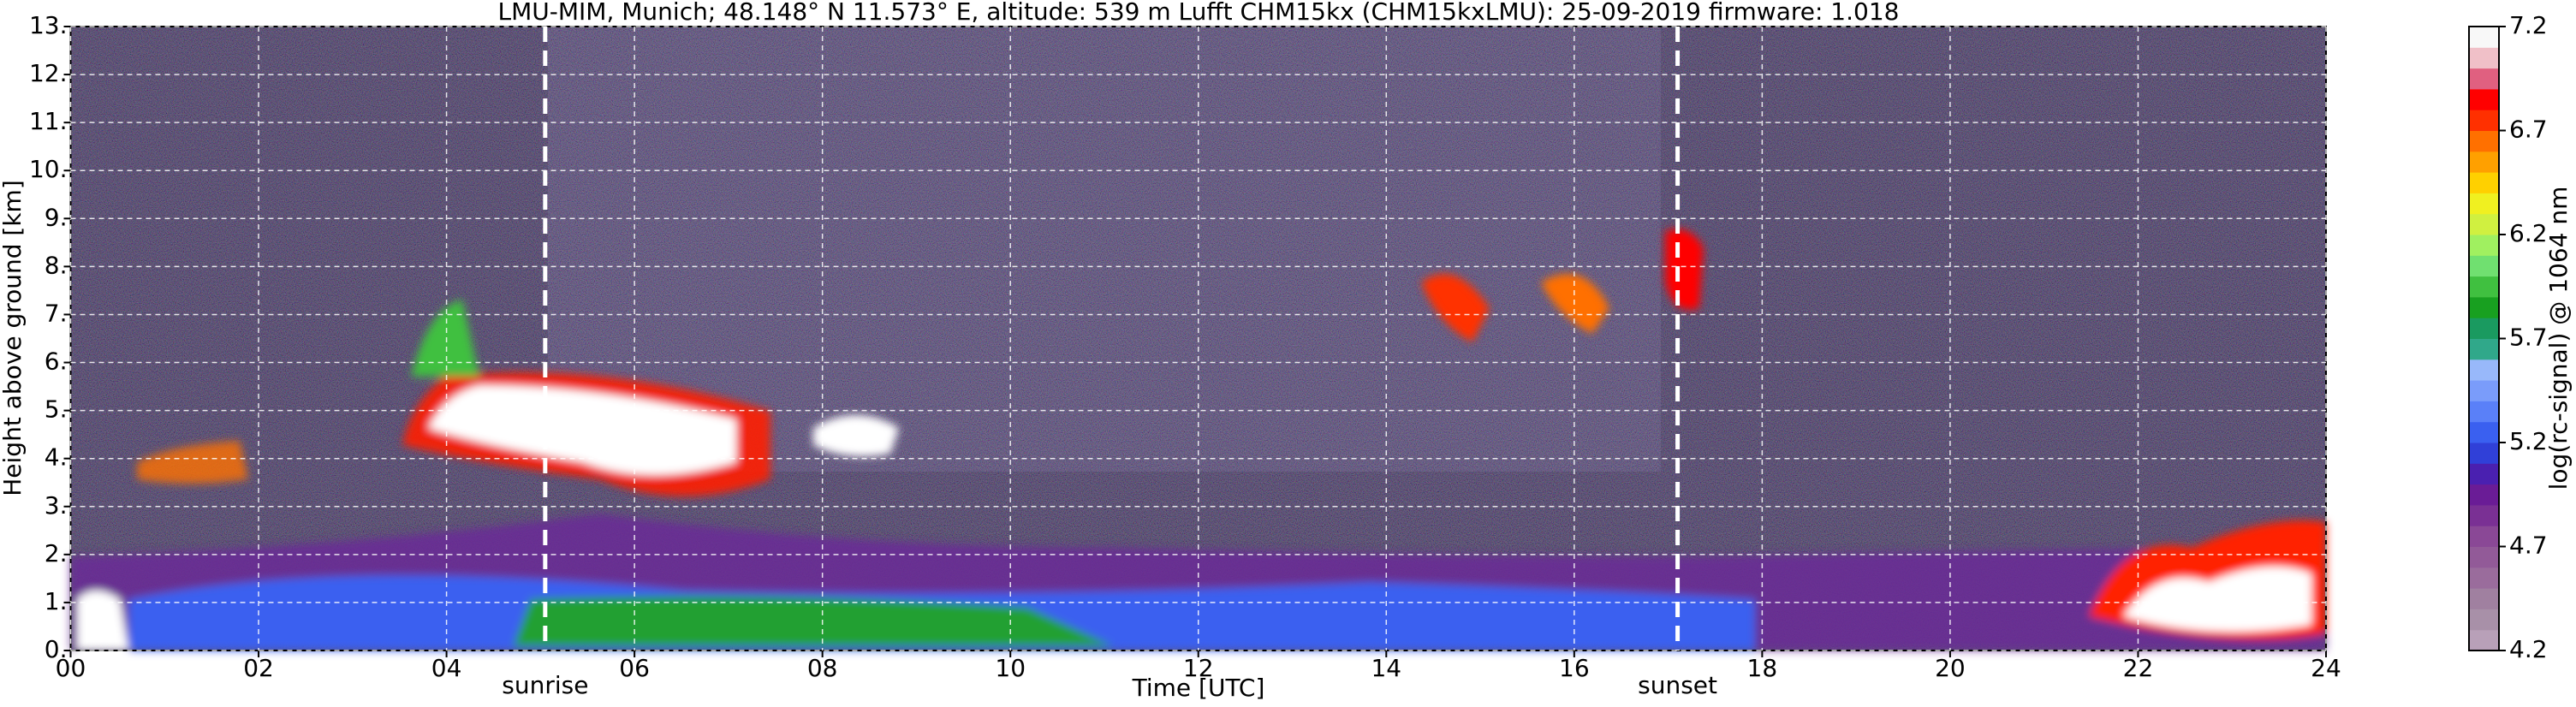 Image resolution: width=2576 pixels, height=707 pixels. I want to click on y-tick-label: 9., so click(56, 217).